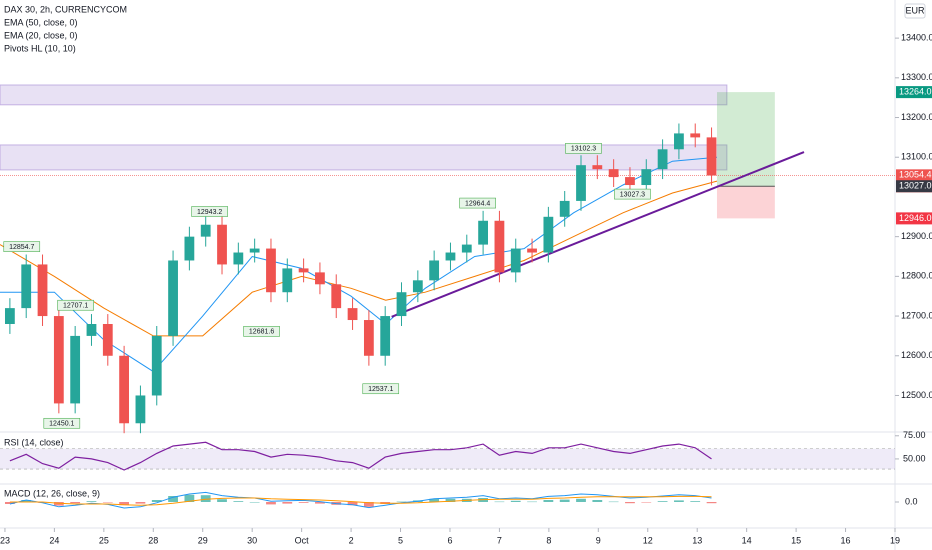  I want to click on currency: EUR, so click(915, 10).